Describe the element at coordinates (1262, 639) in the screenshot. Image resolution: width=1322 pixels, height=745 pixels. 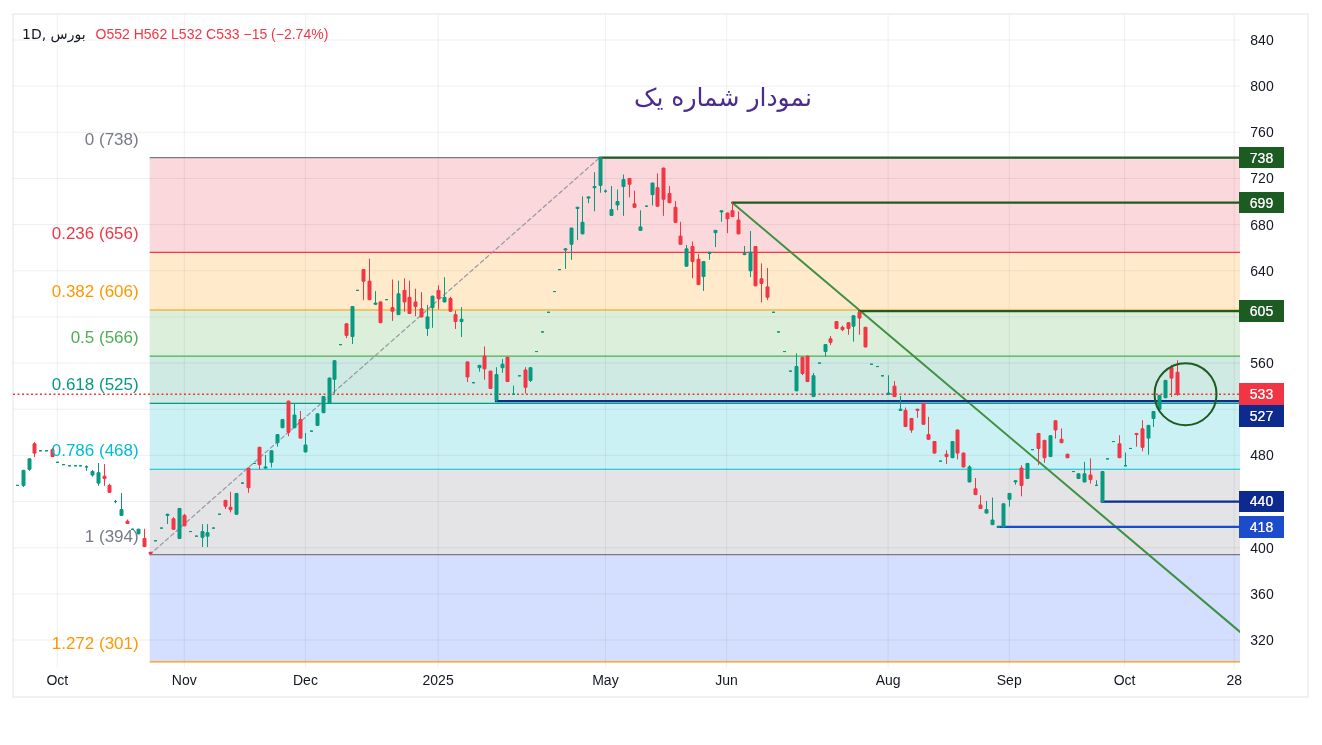
I see `y-tick-label: 320` at that location.